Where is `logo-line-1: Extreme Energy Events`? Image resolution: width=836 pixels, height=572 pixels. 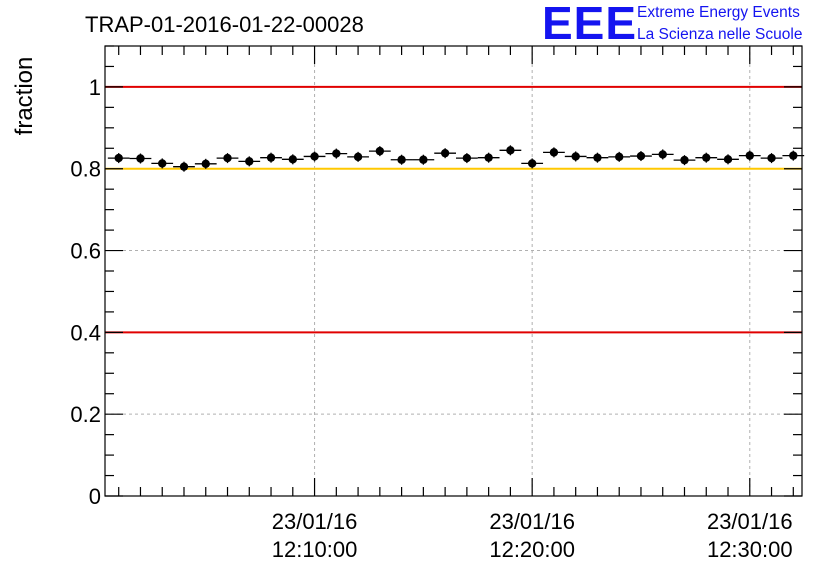 logo-line-1: Extreme Energy Events is located at coordinates (718, 12).